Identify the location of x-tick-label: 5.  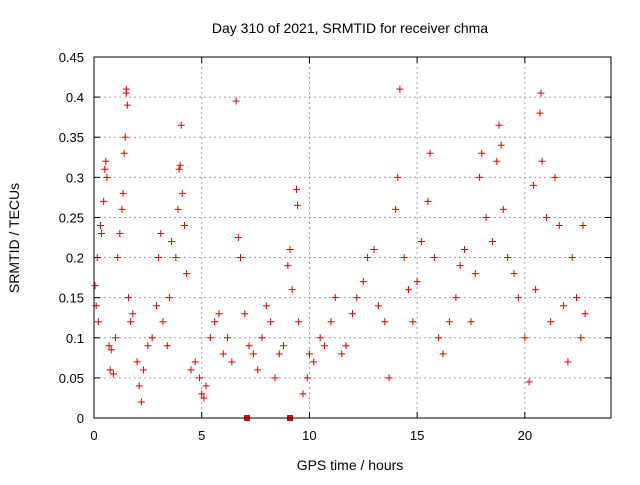
(201, 435).